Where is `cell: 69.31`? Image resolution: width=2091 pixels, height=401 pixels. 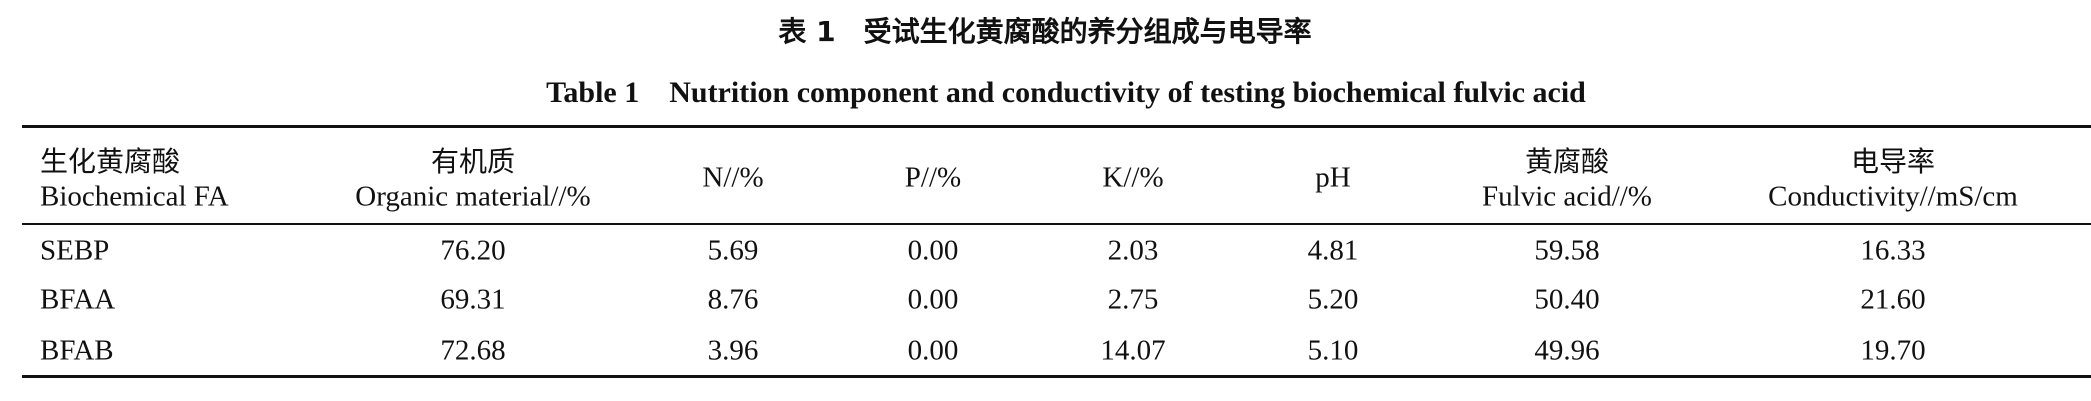 cell: 69.31 is located at coordinates (473, 299).